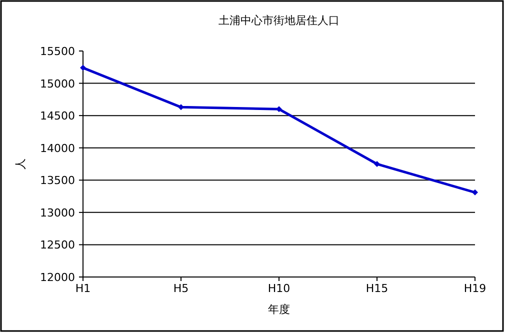 The width and height of the screenshot is (505, 333). Describe the element at coordinates (377, 288) in the screenshot. I see `x-tick-label: H15` at that location.